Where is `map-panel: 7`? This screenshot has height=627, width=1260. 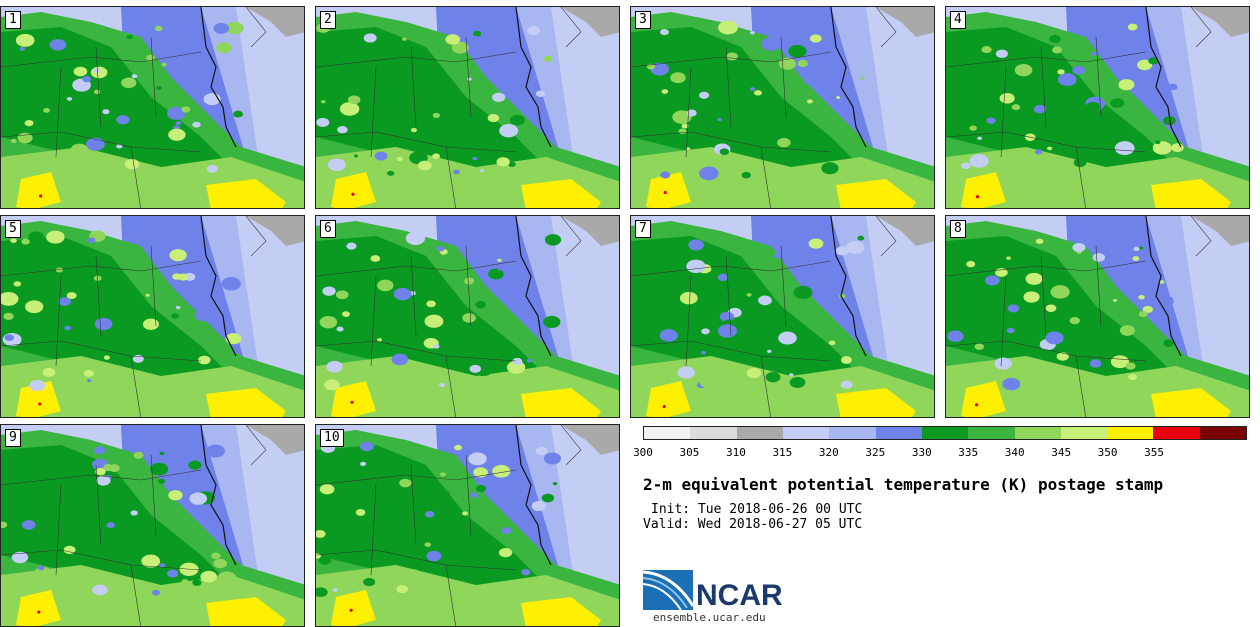 map-panel: 7 is located at coordinates (782, 316).